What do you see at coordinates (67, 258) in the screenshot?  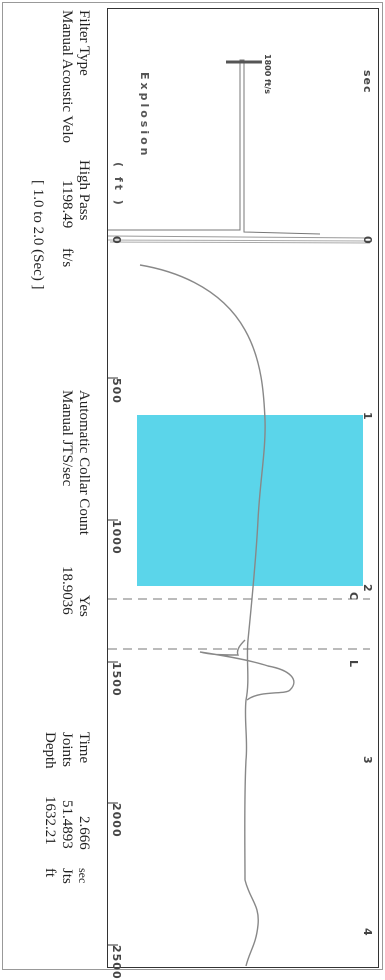 I see `manual-acoustic-unit: ft/s` at bounding box center [67, 258].